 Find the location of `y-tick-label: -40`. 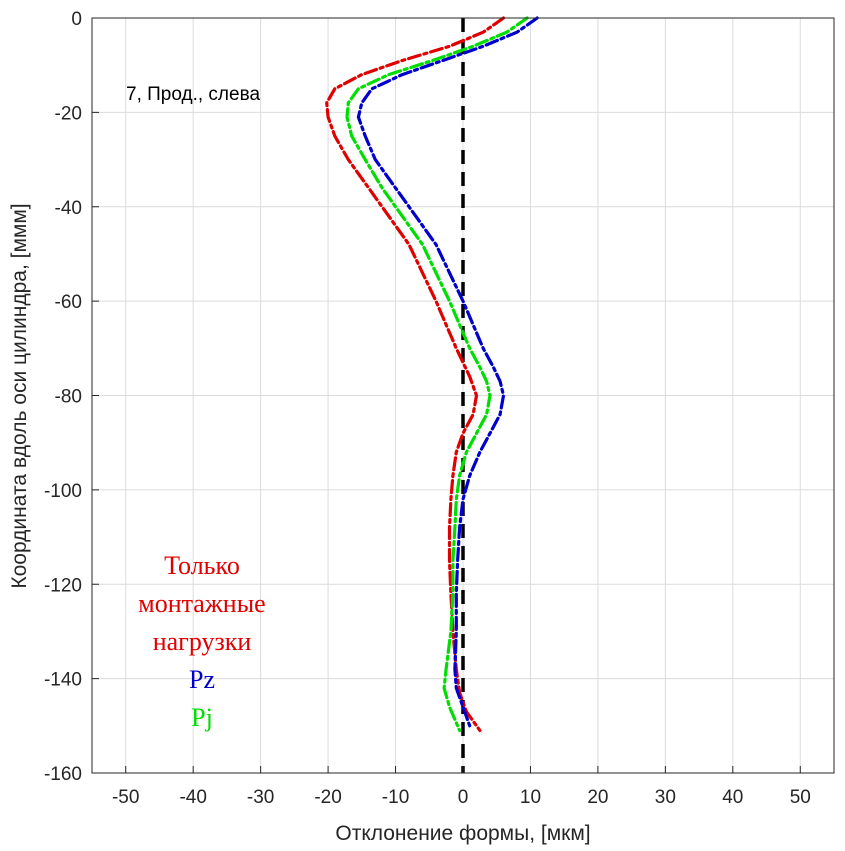

y-tick-label: -40 is located at coordinates (68, 208).